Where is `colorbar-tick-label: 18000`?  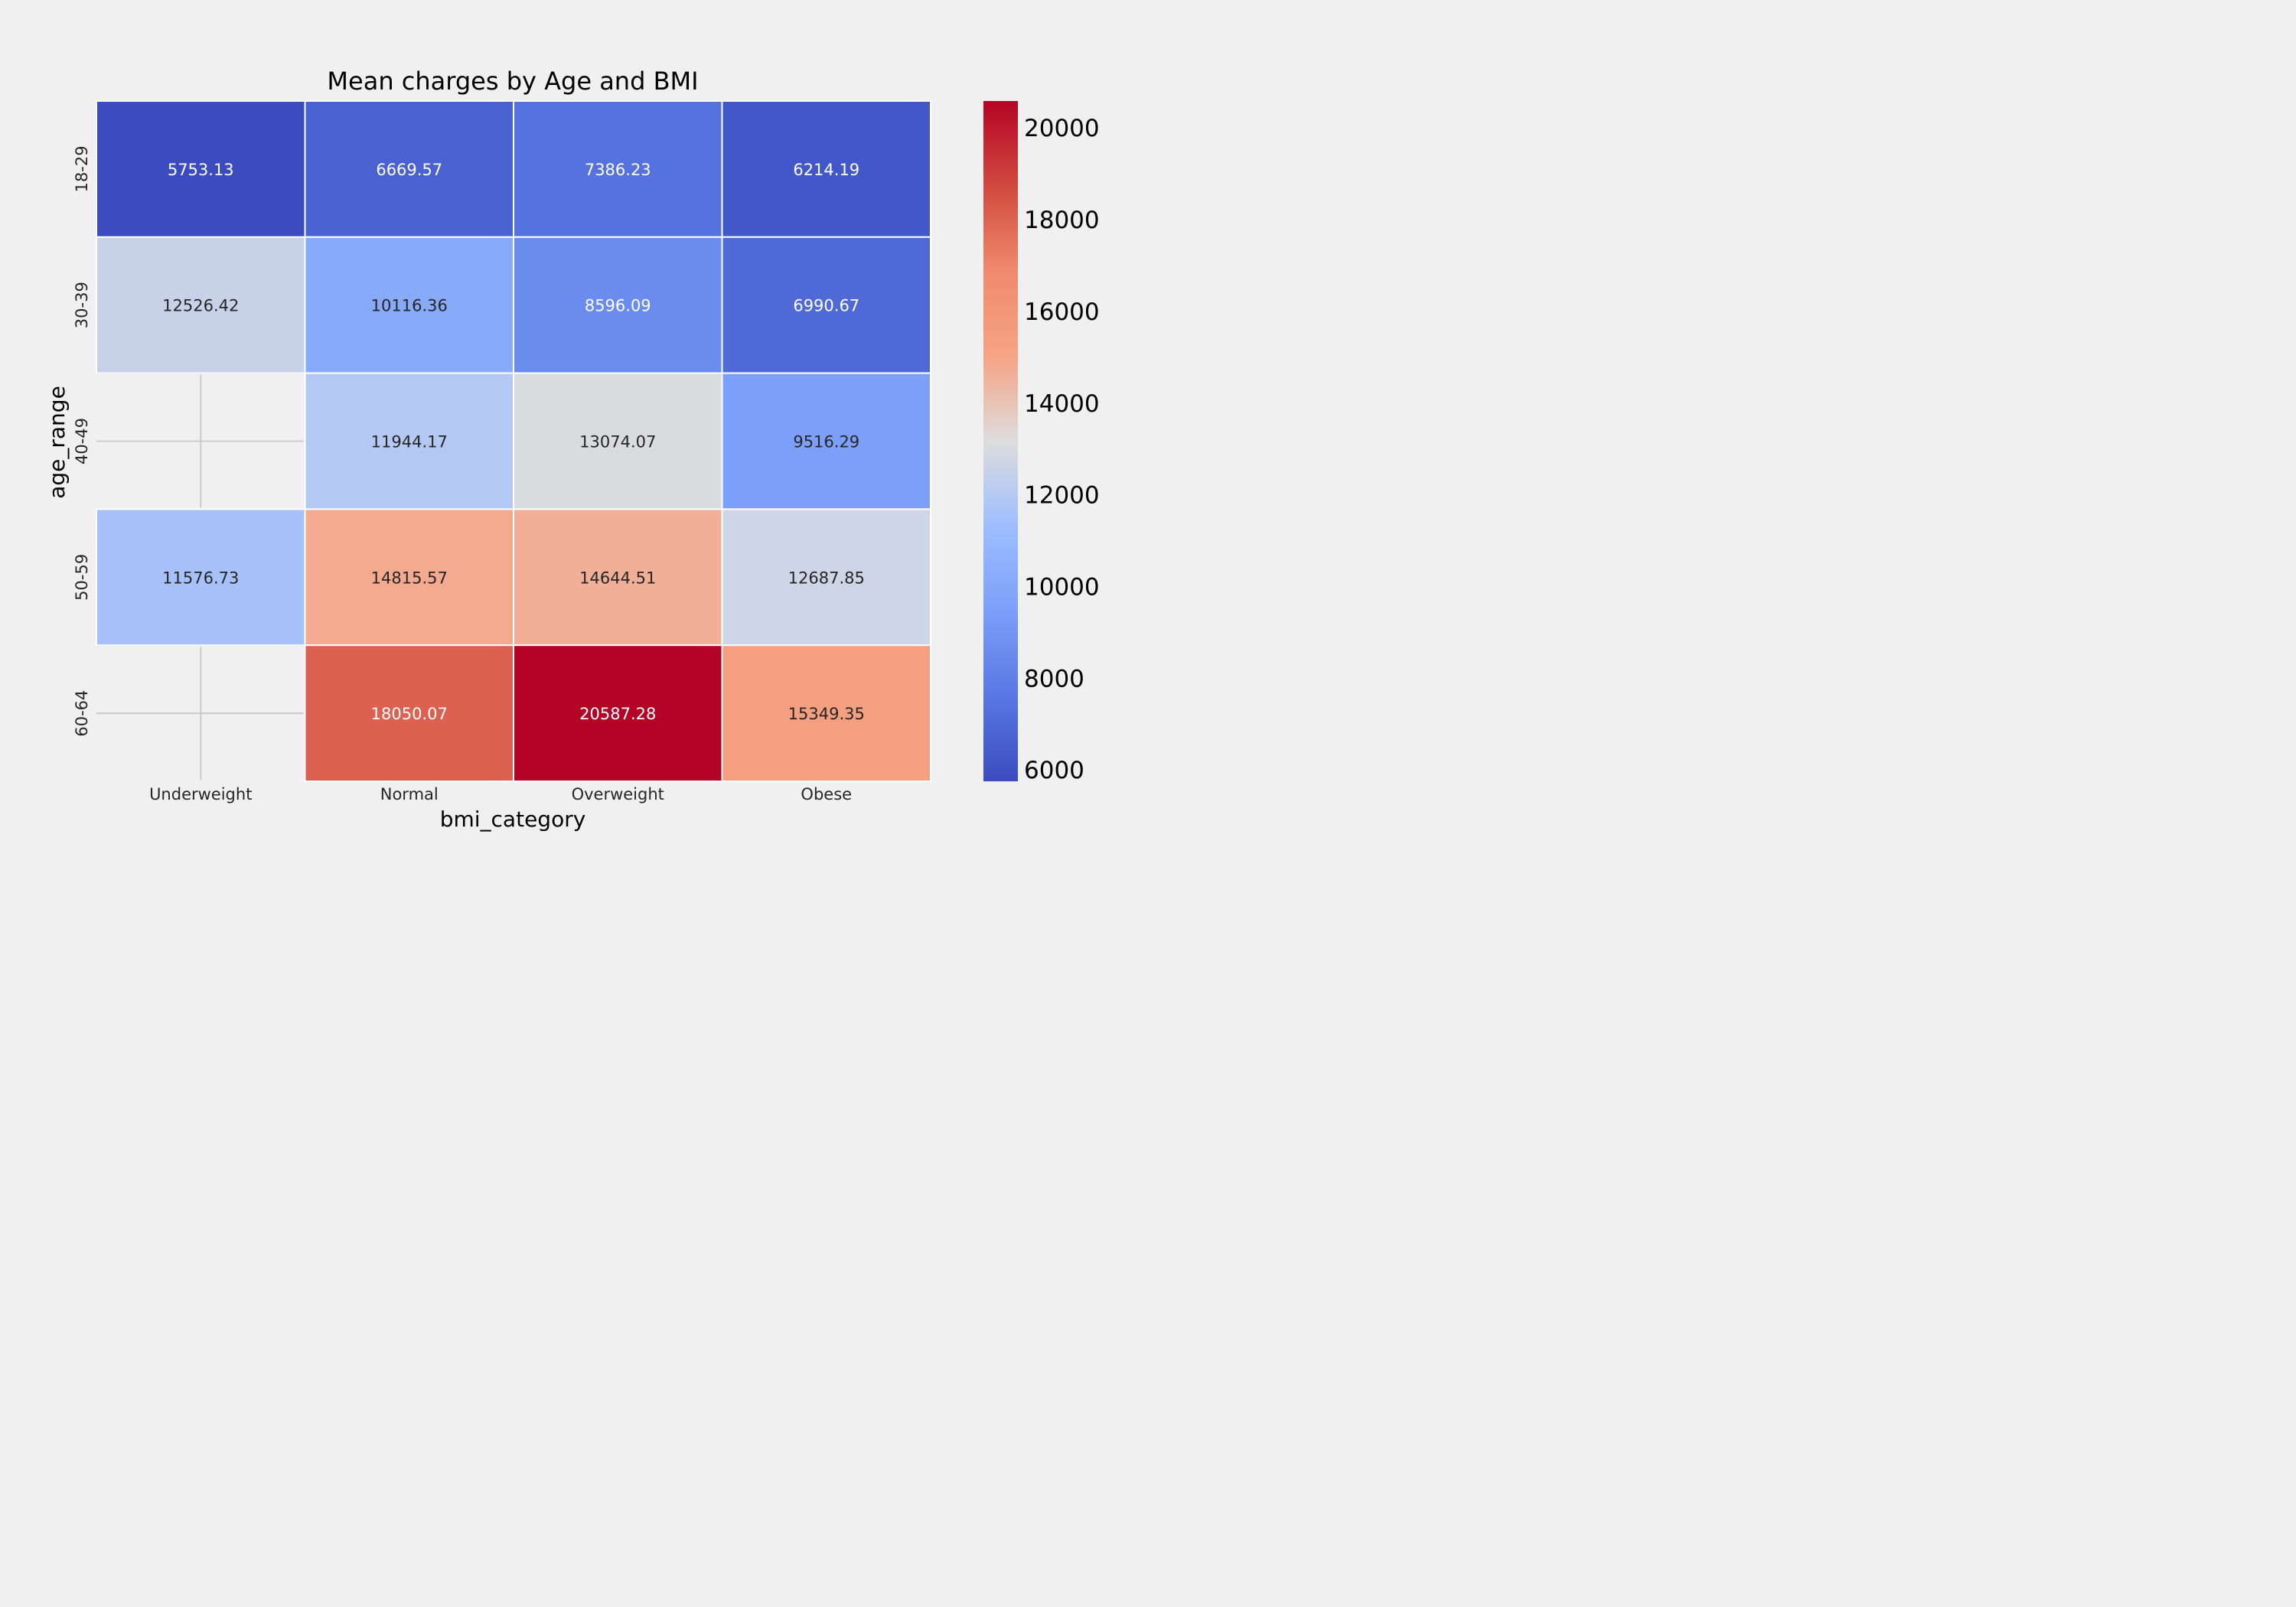
colorbar-tick-label: 18000 is located at coordinates (1062, 220).